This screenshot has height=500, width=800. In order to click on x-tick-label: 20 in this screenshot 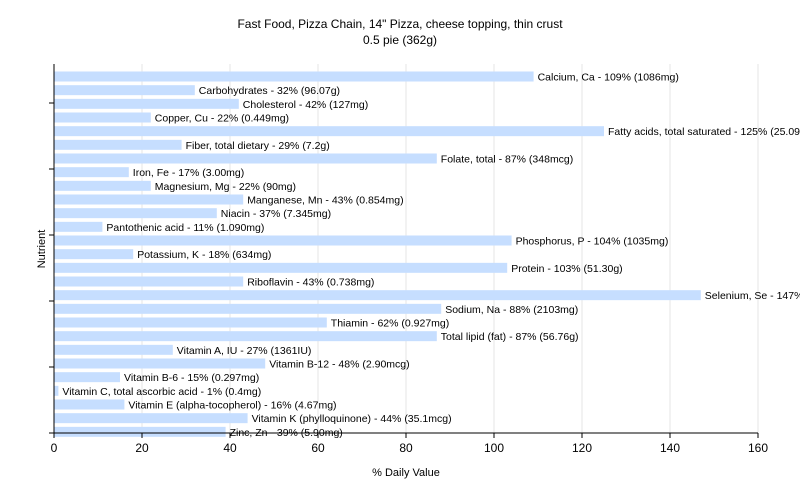, I will do `click(142, 448)`.